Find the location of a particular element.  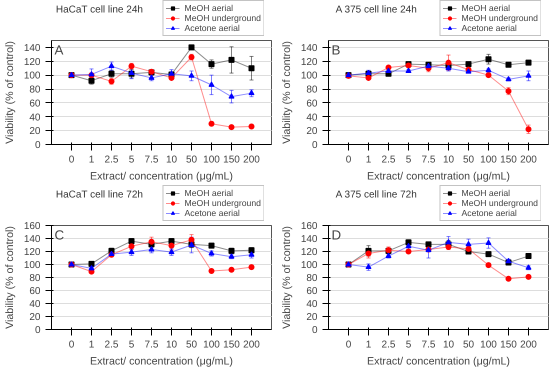

chart-title: HaCaT cell line 72h is located at coordinates (99, 195).